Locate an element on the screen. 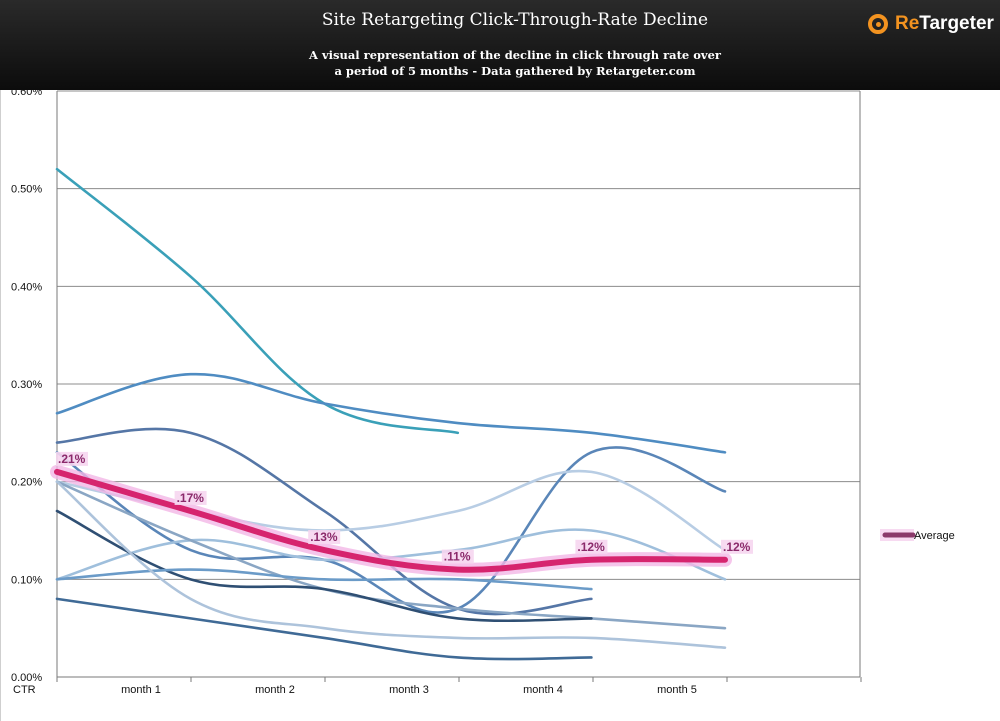  legend-label-average: Average is located at coordinates (934, 536).